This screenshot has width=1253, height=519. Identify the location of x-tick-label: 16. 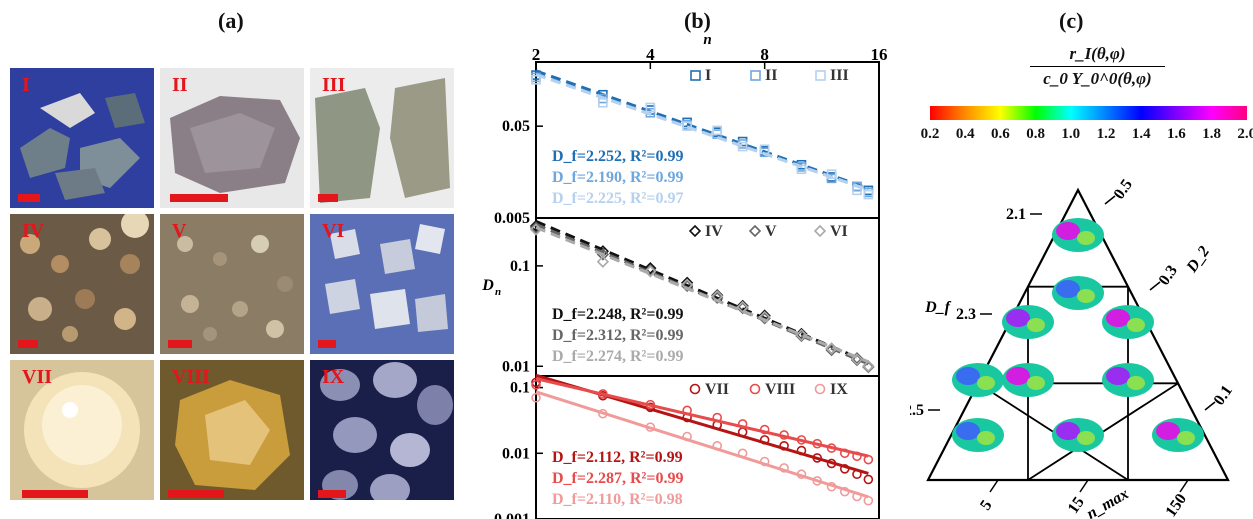
(879, 54).